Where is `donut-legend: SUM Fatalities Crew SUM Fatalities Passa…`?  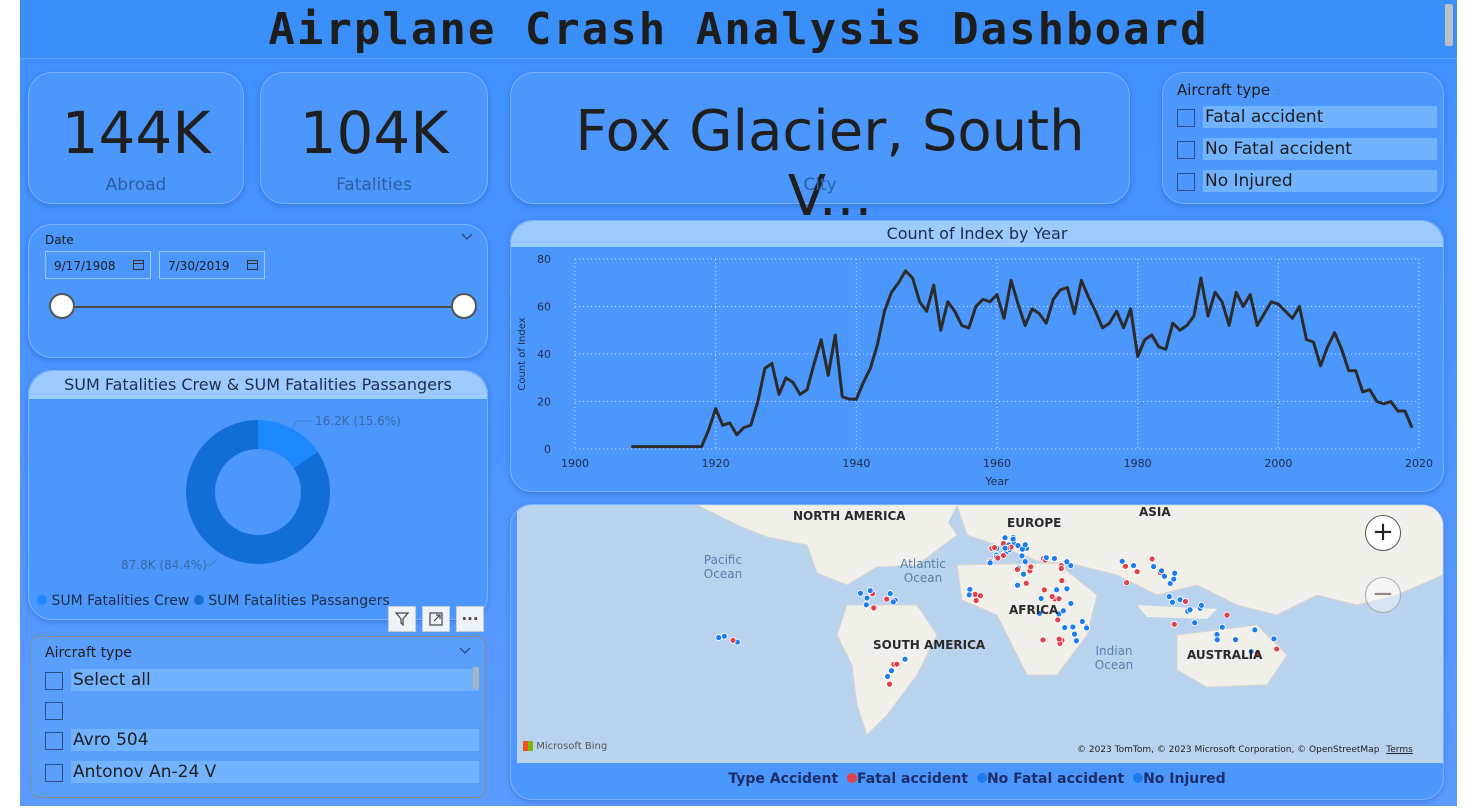 donut-legend: SUM Fatalities Crew SUM Fatalities Passa… is located at coordinates (213, 601).